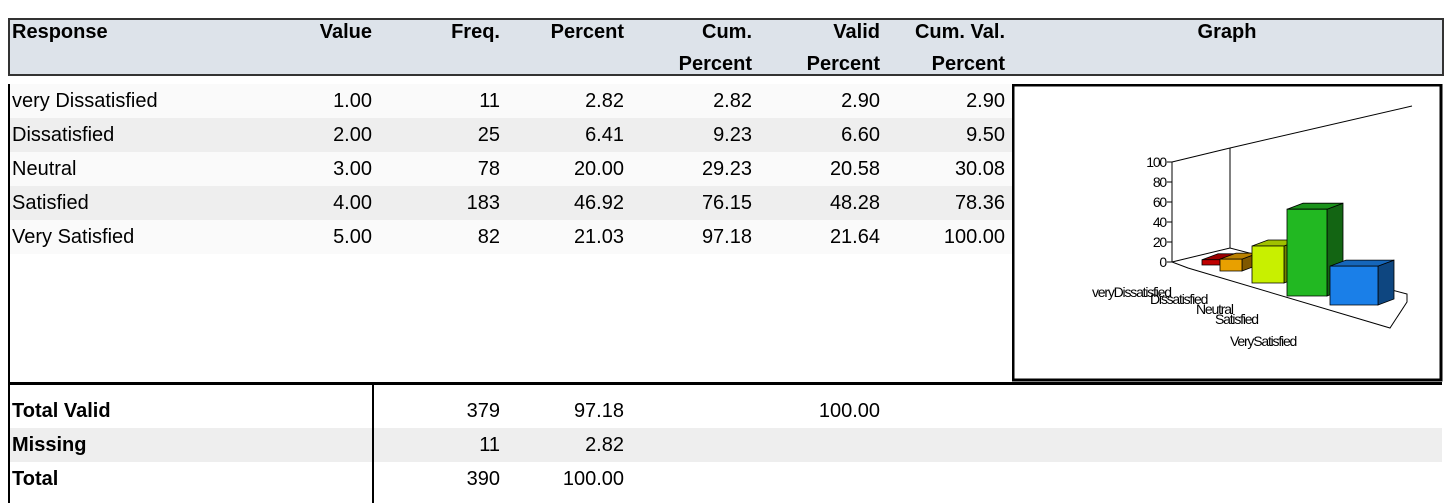 The height and width of the screenshot is (503, 1448). What do you see at coordinates (63, 135) in the screenshot?
I see `cell: Dissatisfied` at bounding box center [63, 135].